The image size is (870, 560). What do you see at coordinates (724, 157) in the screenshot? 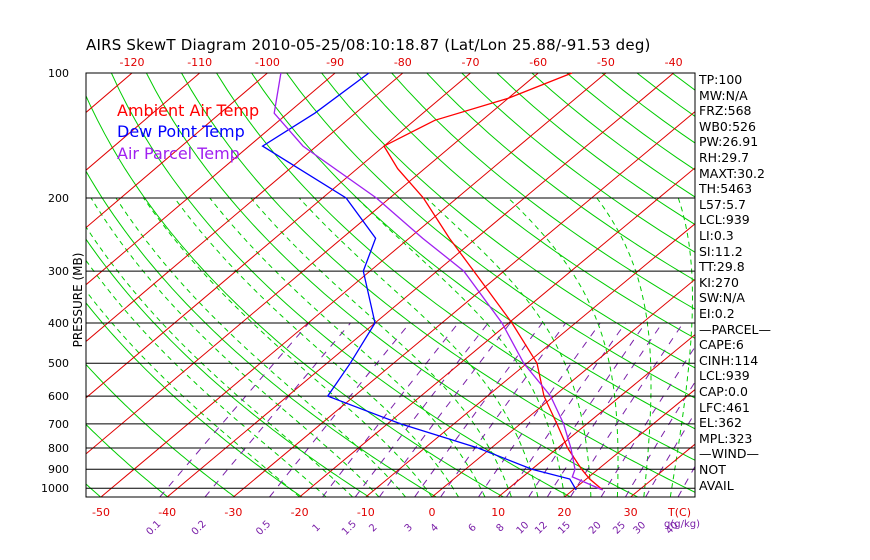
I see `sounding-index: RH:29.7` at bounding box center [724, 157].